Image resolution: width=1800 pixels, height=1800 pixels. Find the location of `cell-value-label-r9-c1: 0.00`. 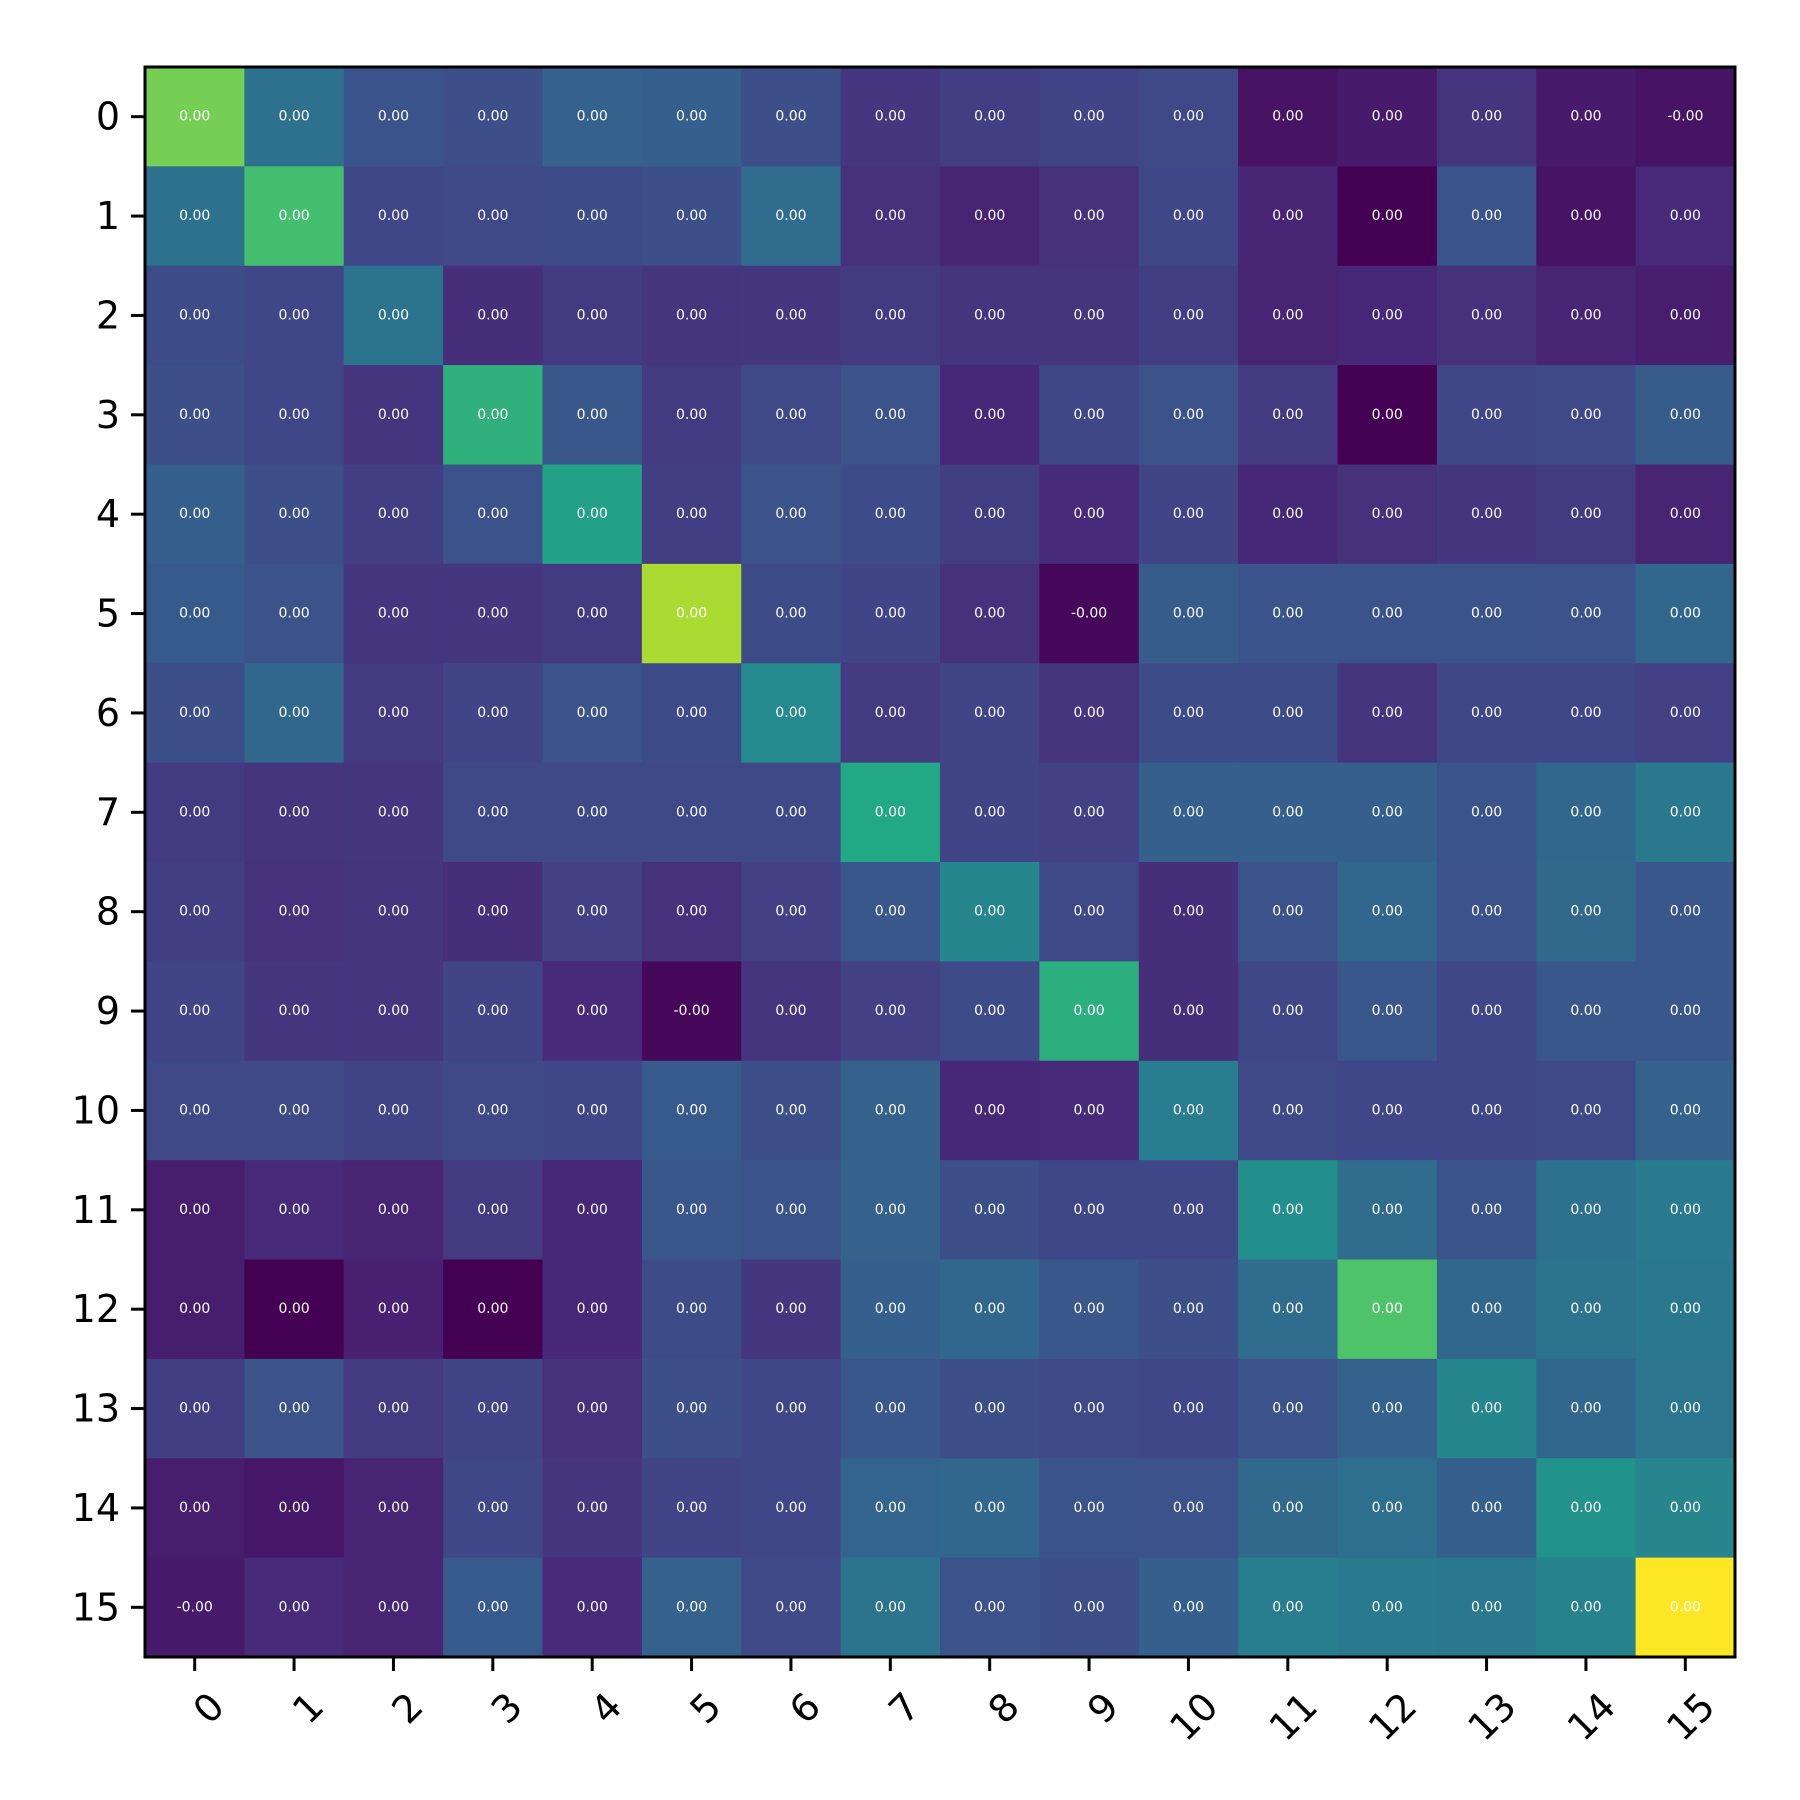

cell-value-label-r9-c1: 0.00 is located at coordinates (293, 1011).